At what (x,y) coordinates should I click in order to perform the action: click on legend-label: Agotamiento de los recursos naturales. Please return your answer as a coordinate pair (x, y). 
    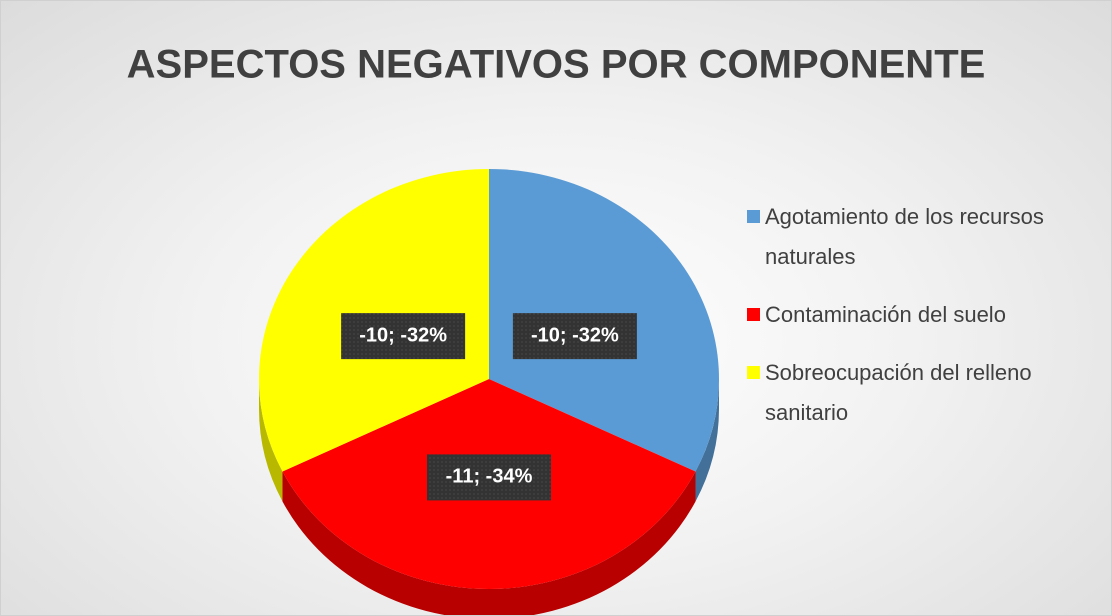
    Looking at the image, I should click on (904, 236).